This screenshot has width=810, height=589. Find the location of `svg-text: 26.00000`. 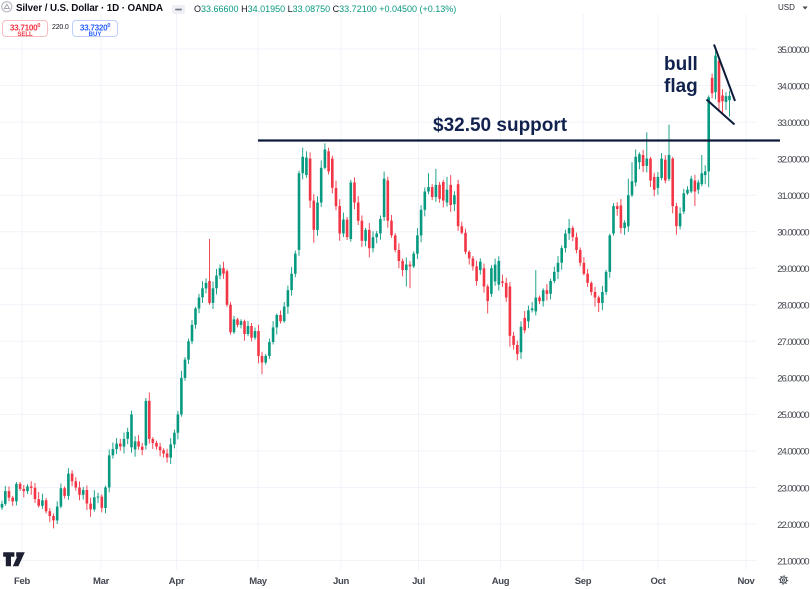

svg-text: 26.00000 is located at coordinates (793, 379).